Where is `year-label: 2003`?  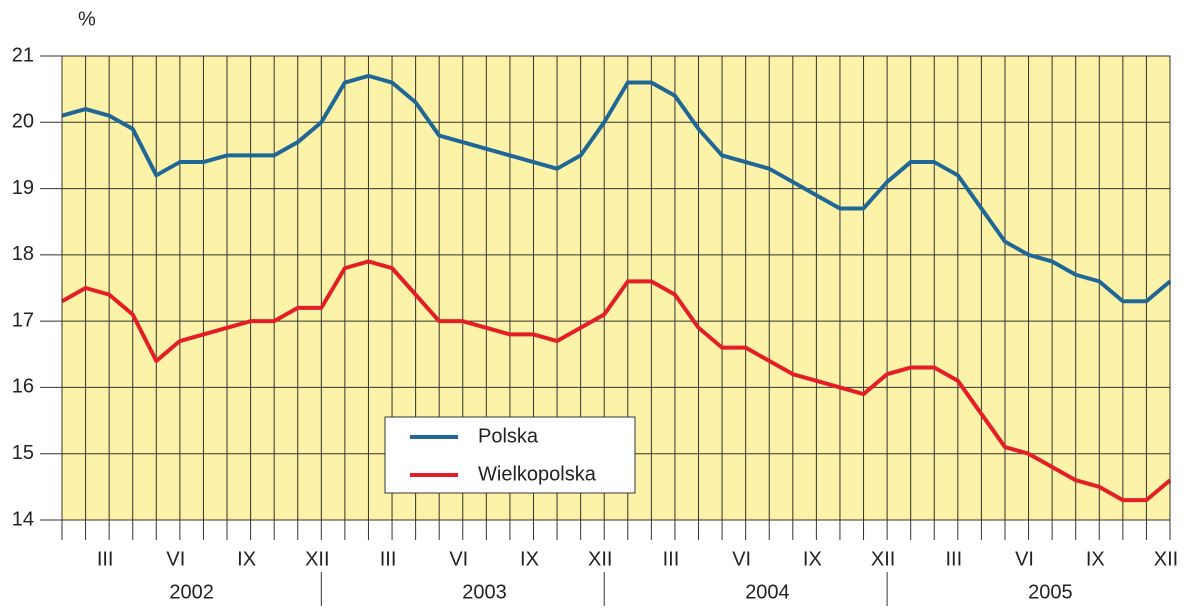 year-label: 2003 is located at coordinates (484, 592).